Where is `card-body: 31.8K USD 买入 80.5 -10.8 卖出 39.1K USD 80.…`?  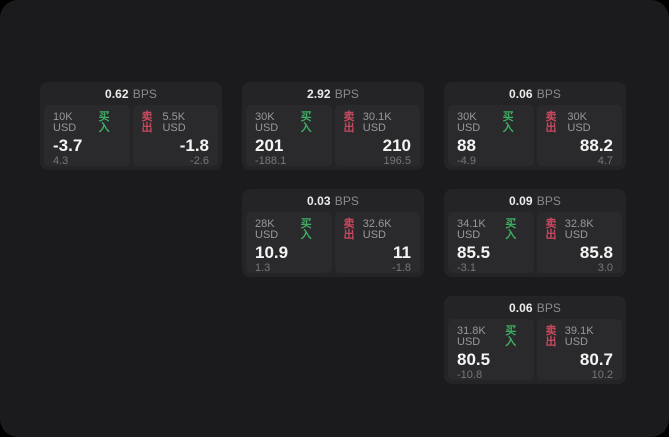
card-body: 31.8K USD 买入 80.5 -10.8 卖出 39.1K USD 80.… is located at coordinates (535, 349).